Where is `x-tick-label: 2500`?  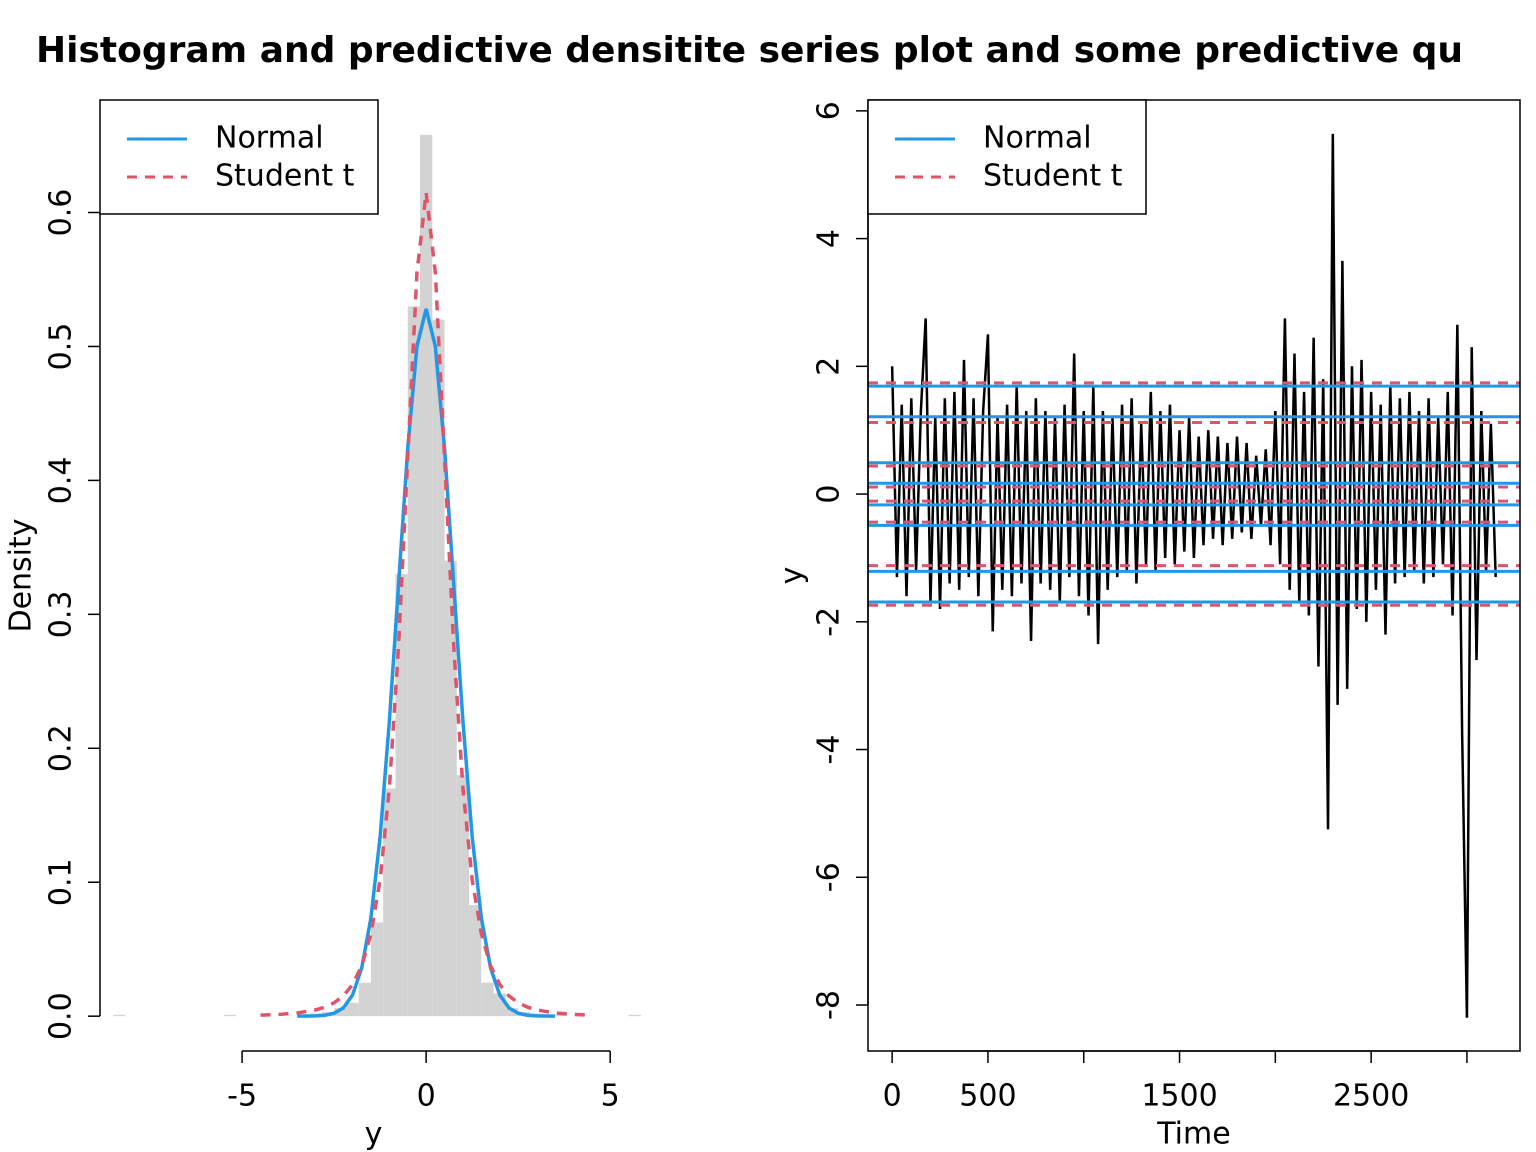
x-tick-label: 2500 is located at coordinates (1371, 1096).